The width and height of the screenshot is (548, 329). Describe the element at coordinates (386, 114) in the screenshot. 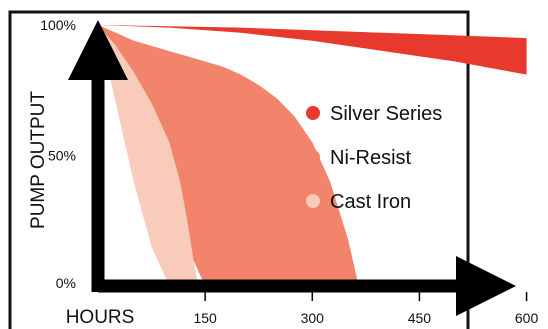

I see `legend-label: Silver Series` at that location.